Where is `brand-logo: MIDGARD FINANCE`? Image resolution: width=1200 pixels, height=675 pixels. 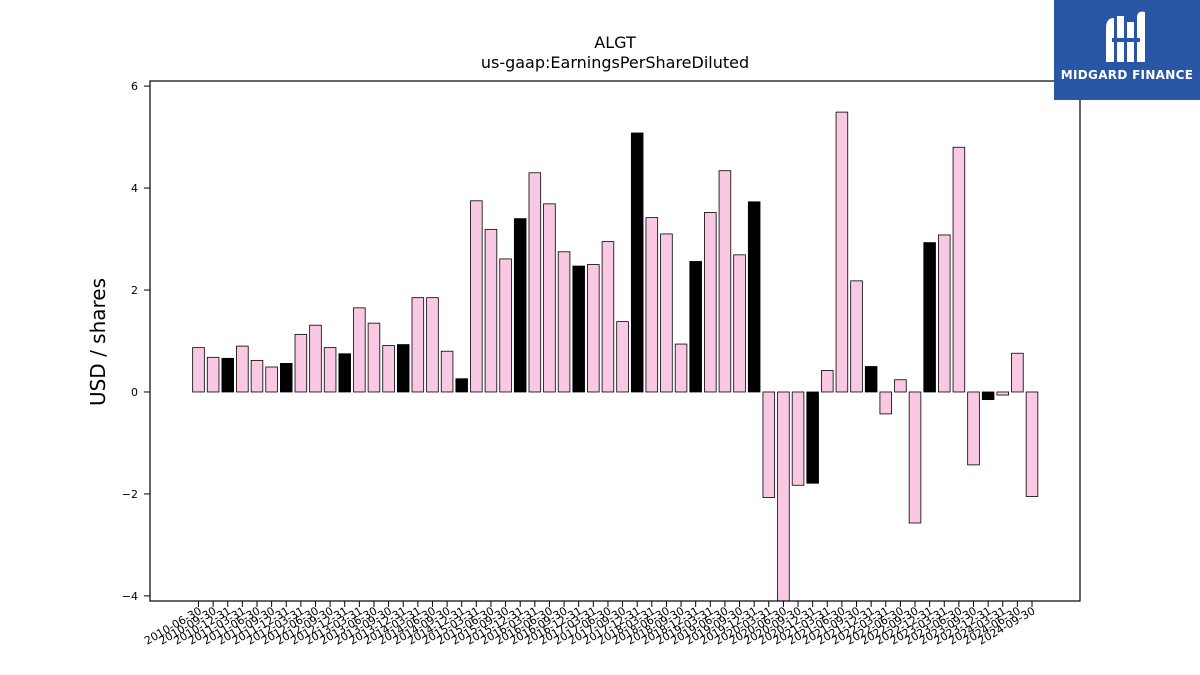
brand-logo: MIDGARD FINANCE is located at coordinates (1127, 50).